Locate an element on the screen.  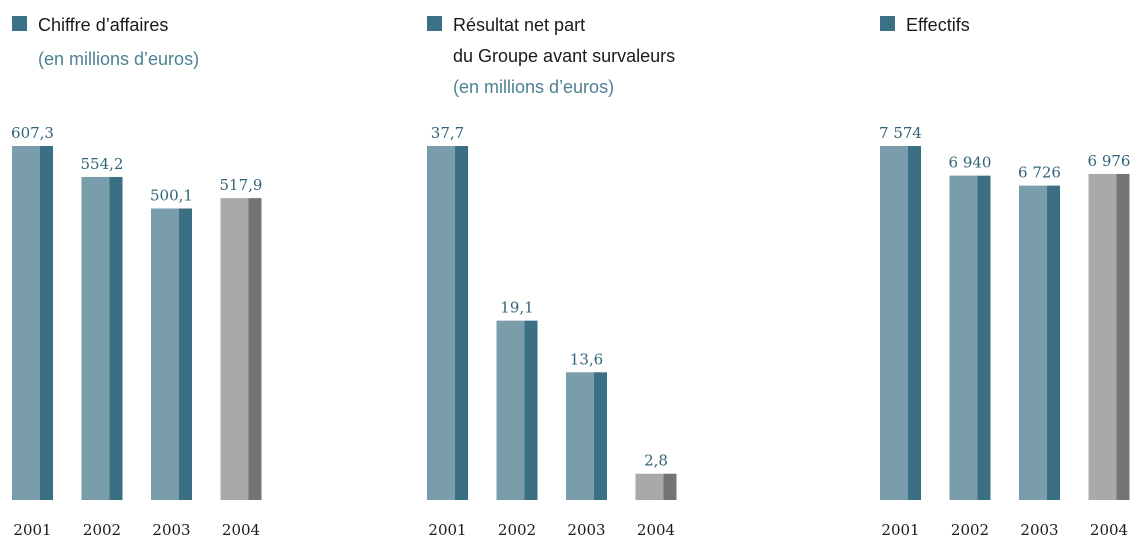
value-label: 607,3 is located at coordinates (32, 133).